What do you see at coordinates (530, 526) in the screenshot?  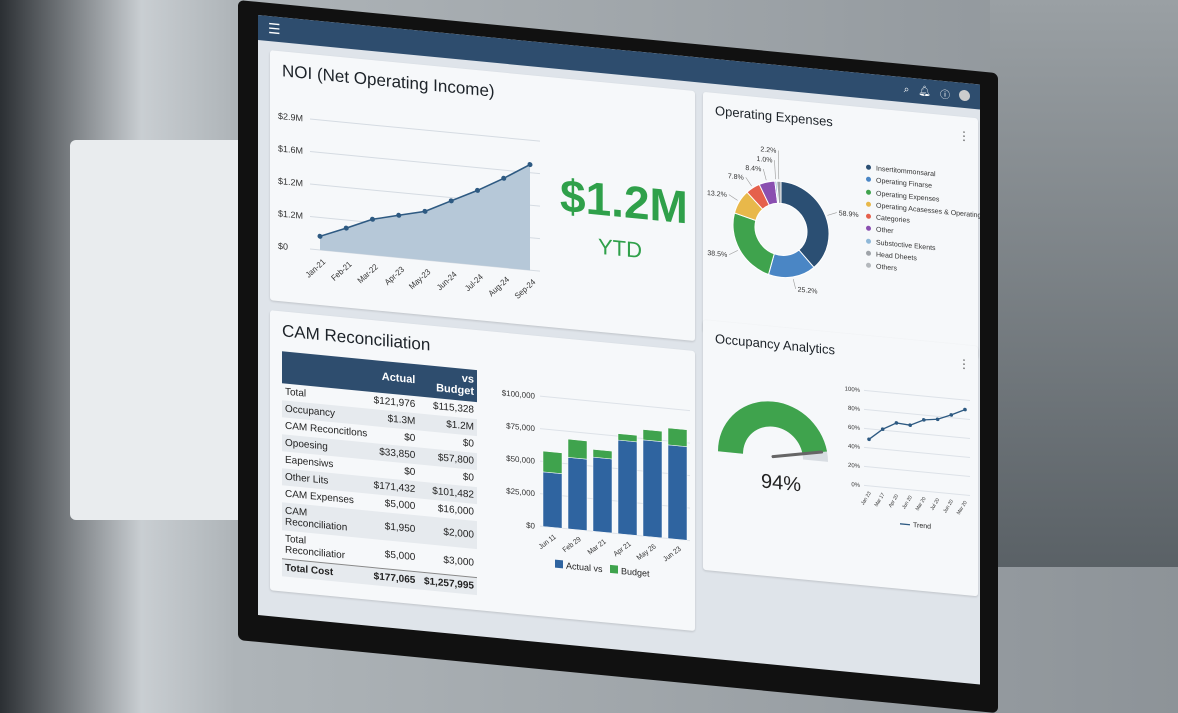 I see `y-tick-label: $0` at bounding box center [530, 526].